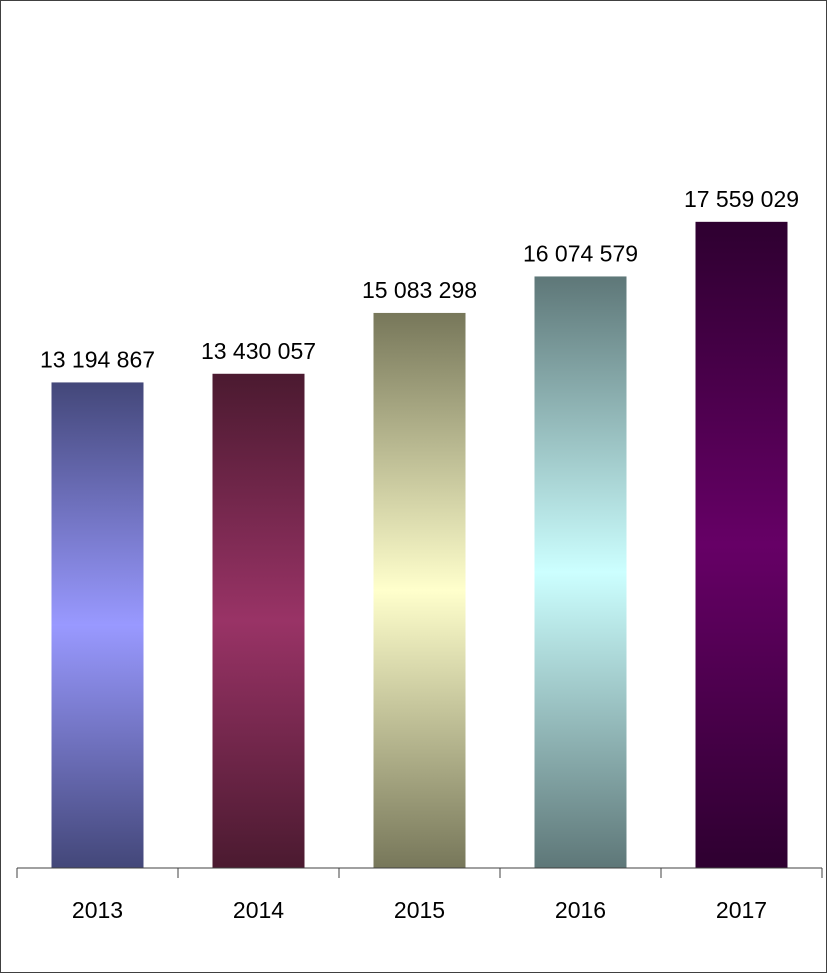  Describe the element at coordinates (419, 895) in the screenshot. I see `x-axis: 2013 2014 2015 2016 2017` at that location.